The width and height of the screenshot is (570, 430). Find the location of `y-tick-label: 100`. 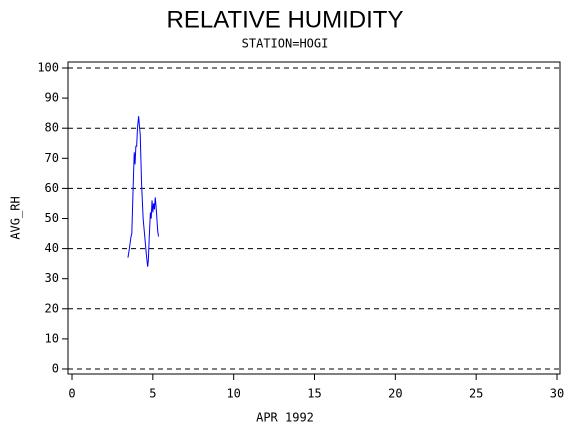

y-tick-label: 100 is located at coordinates (48, 68).